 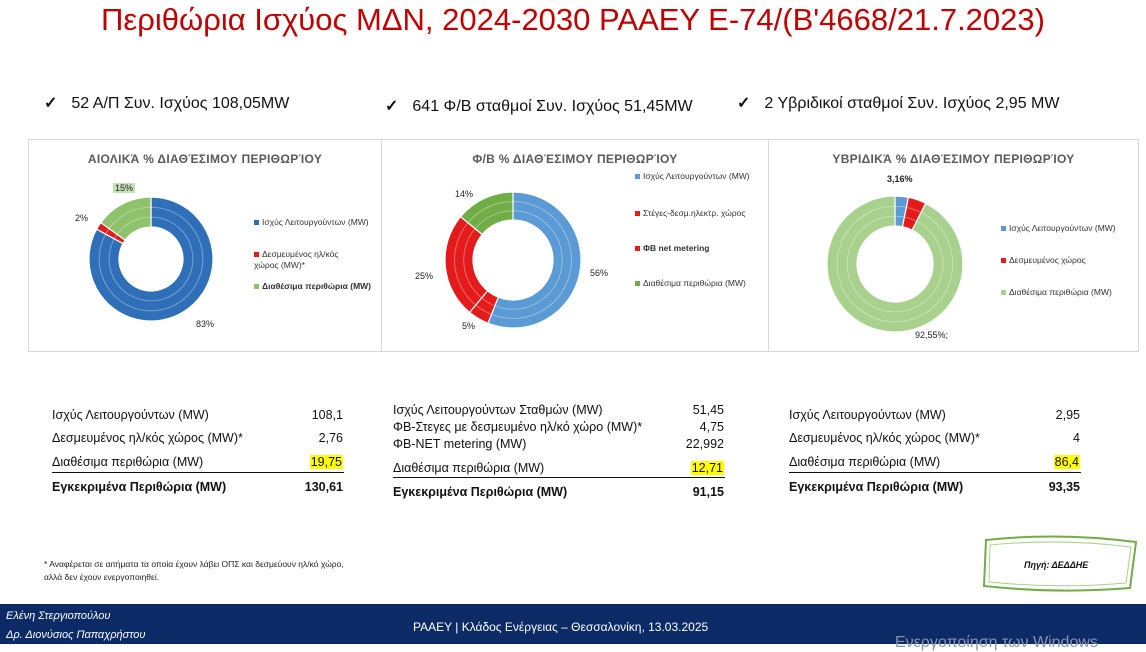 I want to click on summary-pv-text: 641 Φ/Β σταθμοί Συν. Ισχύος 51,45MW, so click(x=552, y=106).